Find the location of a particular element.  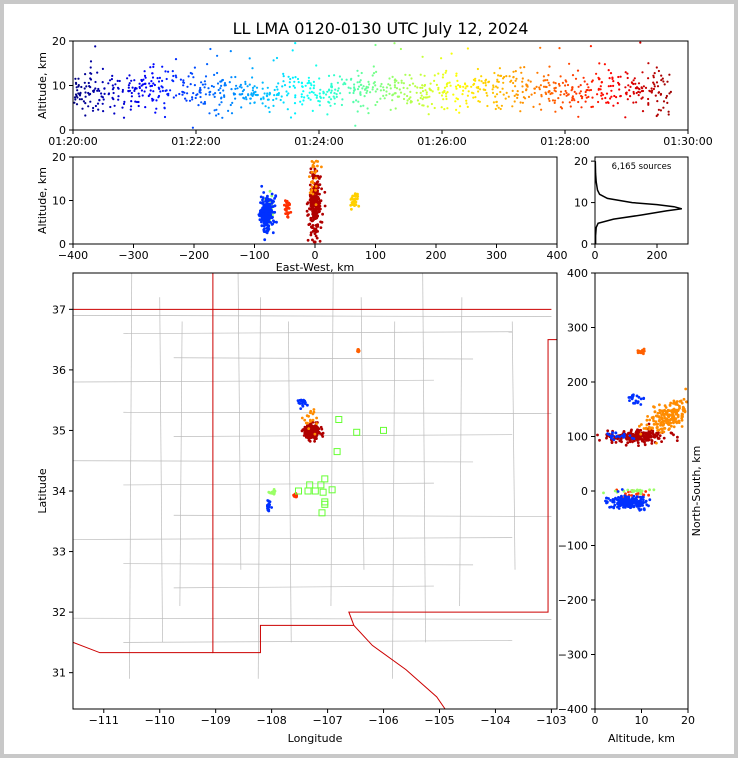

x-tick-label: 01:20:00 is located at coordinates (72, 141).